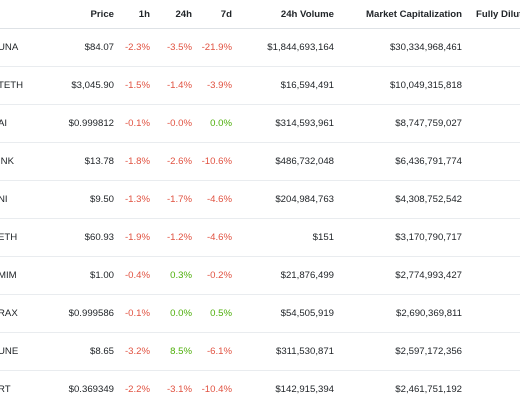 Image resolution: width=520 pixels, height=400 pixels. Describe the element at coordinates (171, 47) in the screenshot. I see `change-24h-cell: -3.5%` at that location.